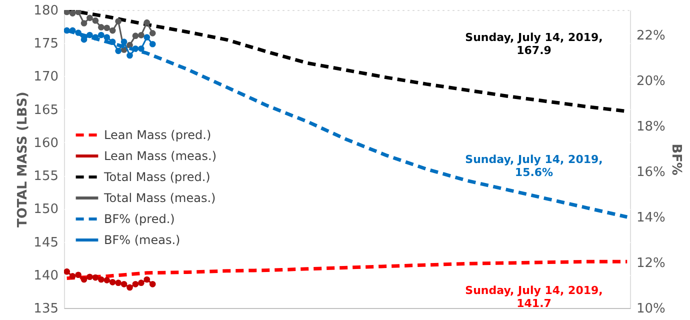 This screenshot has height=320, width=690. Describe the element at coordinates (651, 82) in the screenshot. I see `y2-tick-label: 20%` at that location.